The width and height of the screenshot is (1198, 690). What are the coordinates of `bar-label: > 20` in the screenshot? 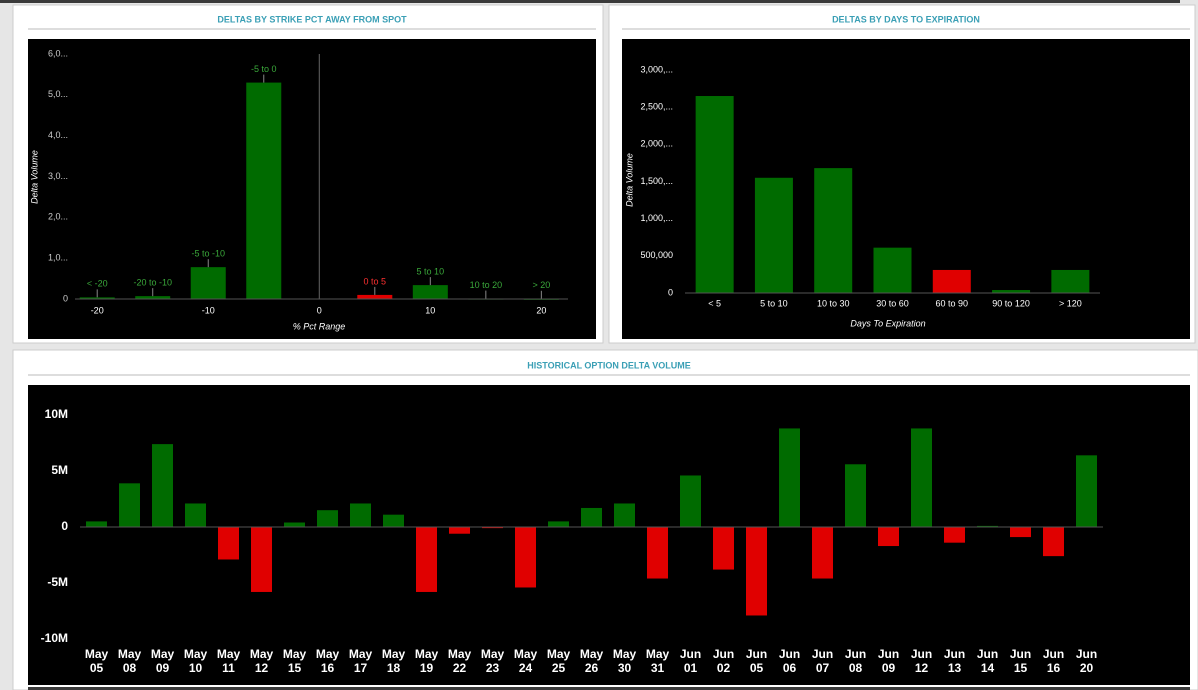 It's located at (541, 285).